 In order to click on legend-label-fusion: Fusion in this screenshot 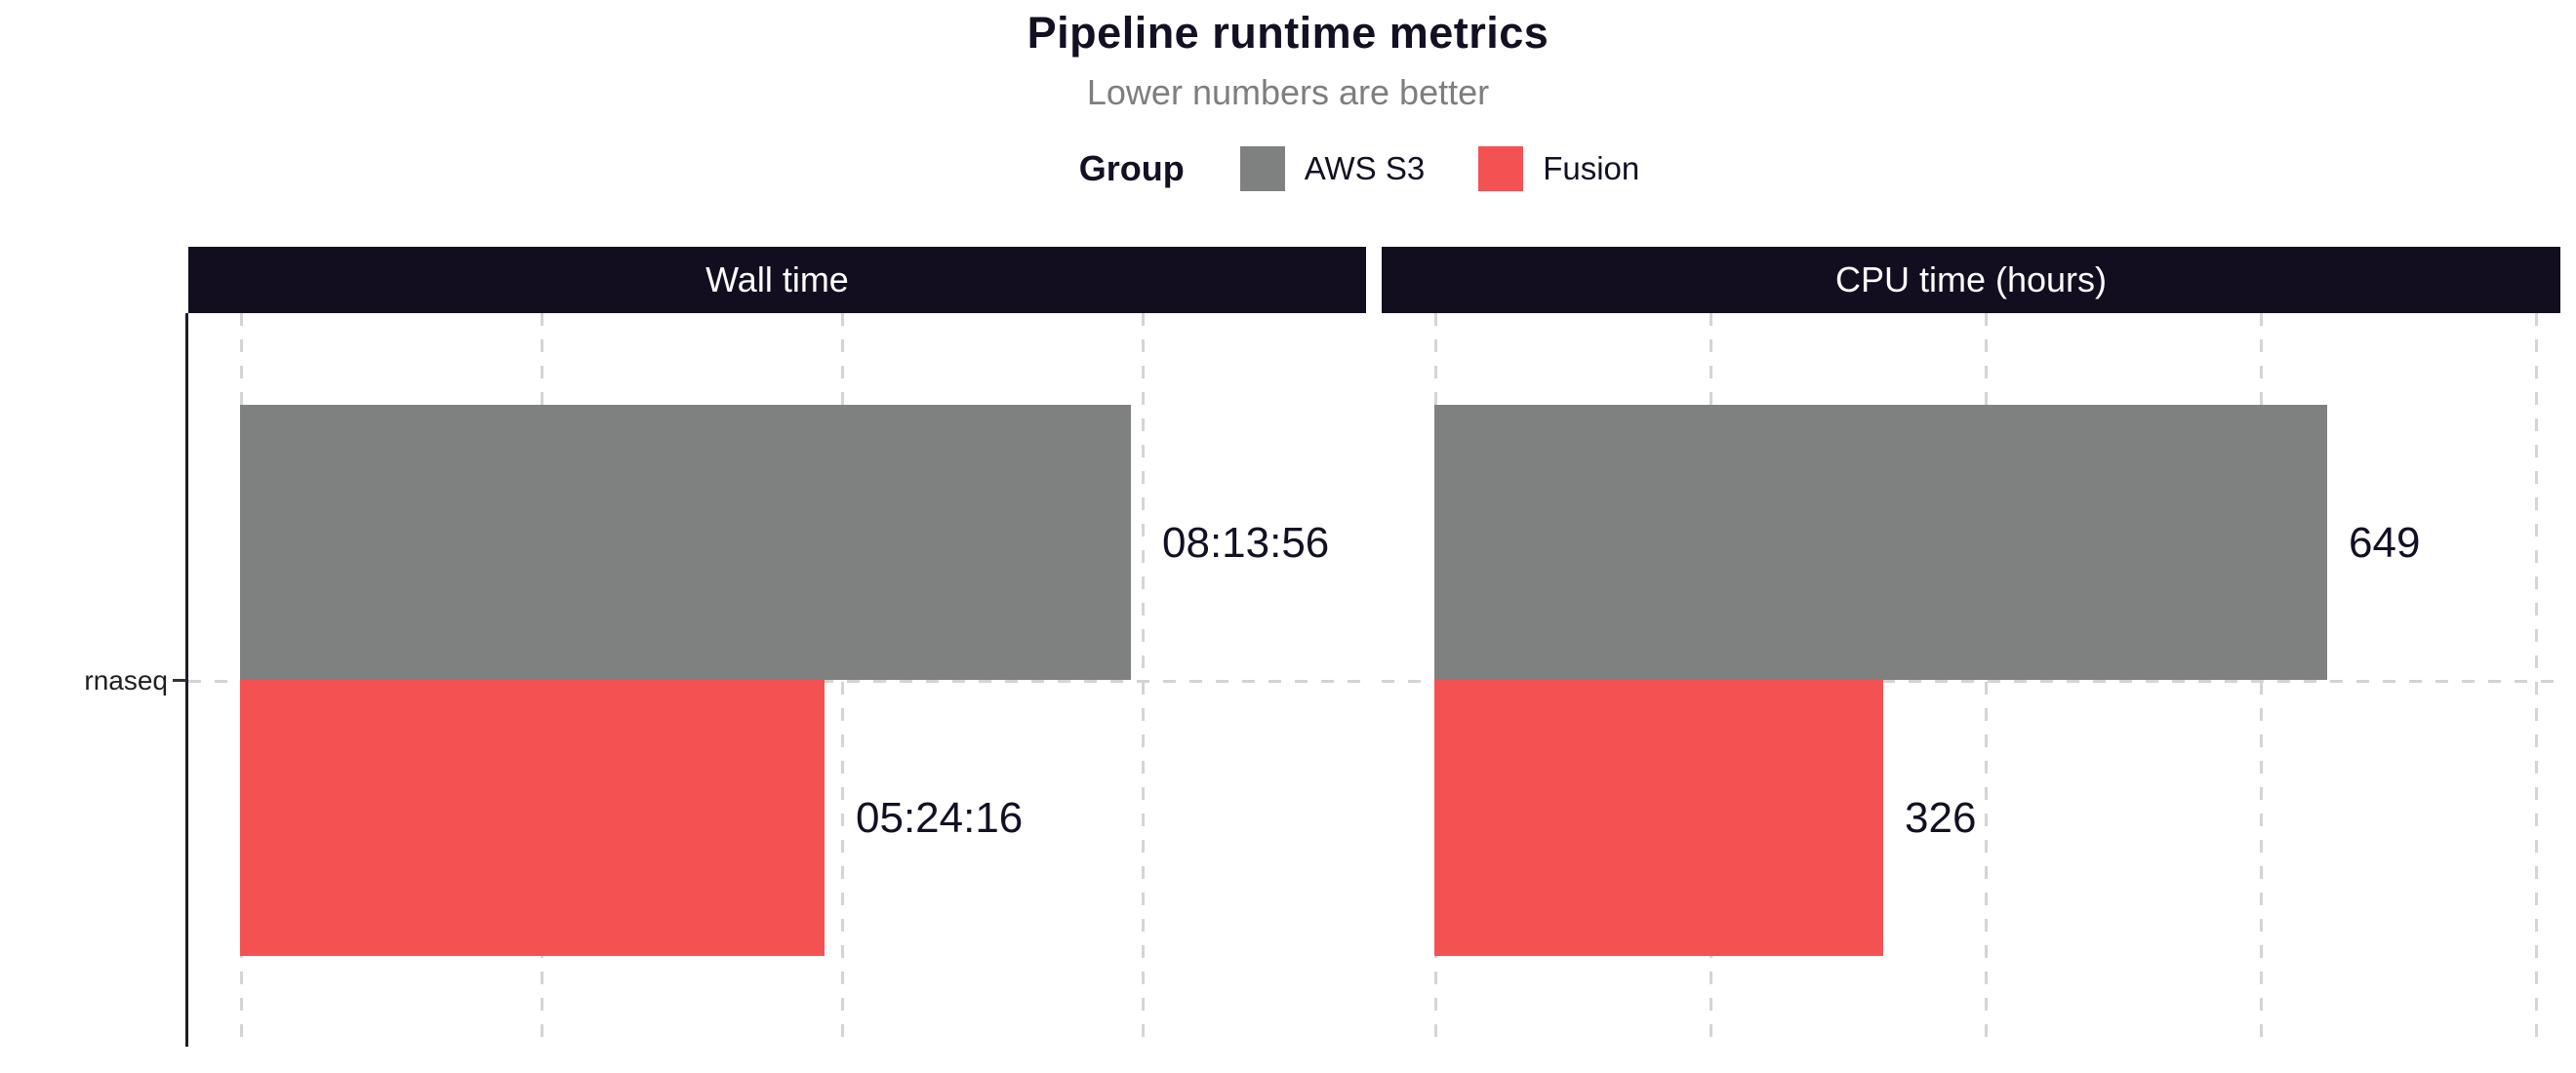, I will do `click(1591, 168)`.